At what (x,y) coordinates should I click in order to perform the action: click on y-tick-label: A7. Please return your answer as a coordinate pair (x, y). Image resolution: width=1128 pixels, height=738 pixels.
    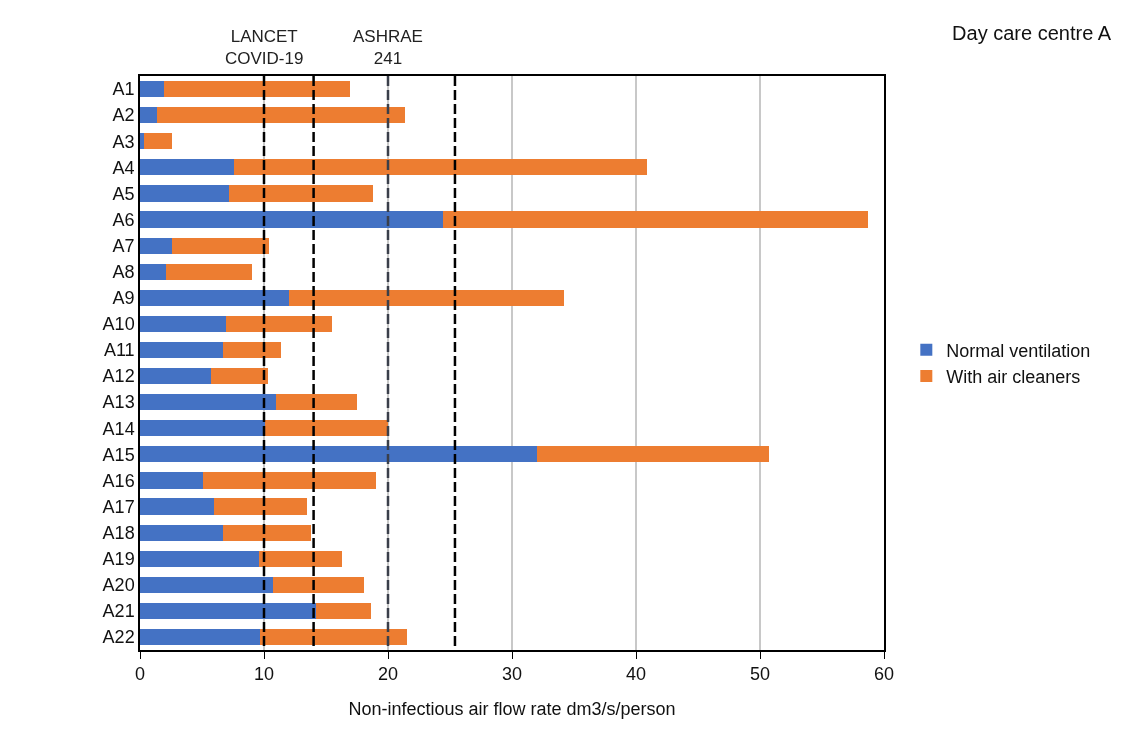
    Looking at the image, I should click on (123, 245).